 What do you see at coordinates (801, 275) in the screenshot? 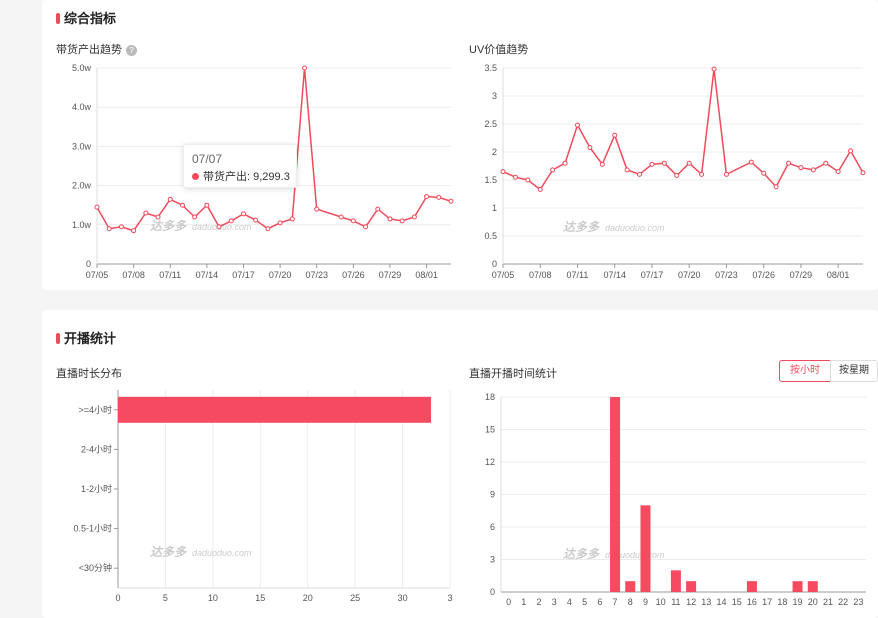
I see `x-tick-label: 07/29` at bounding box center [801, 275].